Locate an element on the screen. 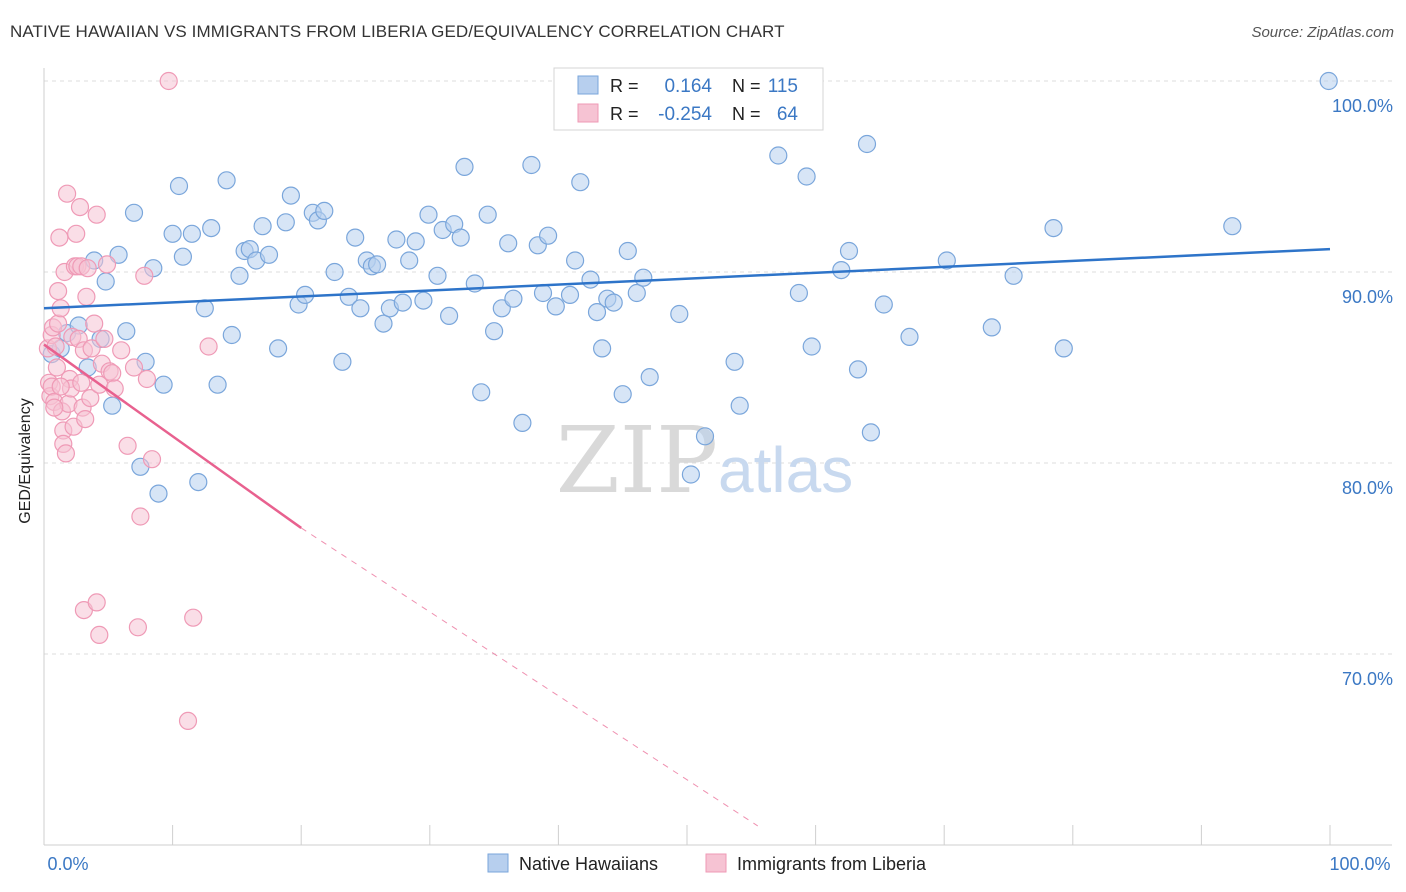  x-tick-labels: 0.0% 100.0% is located at coordinates (718, 864).